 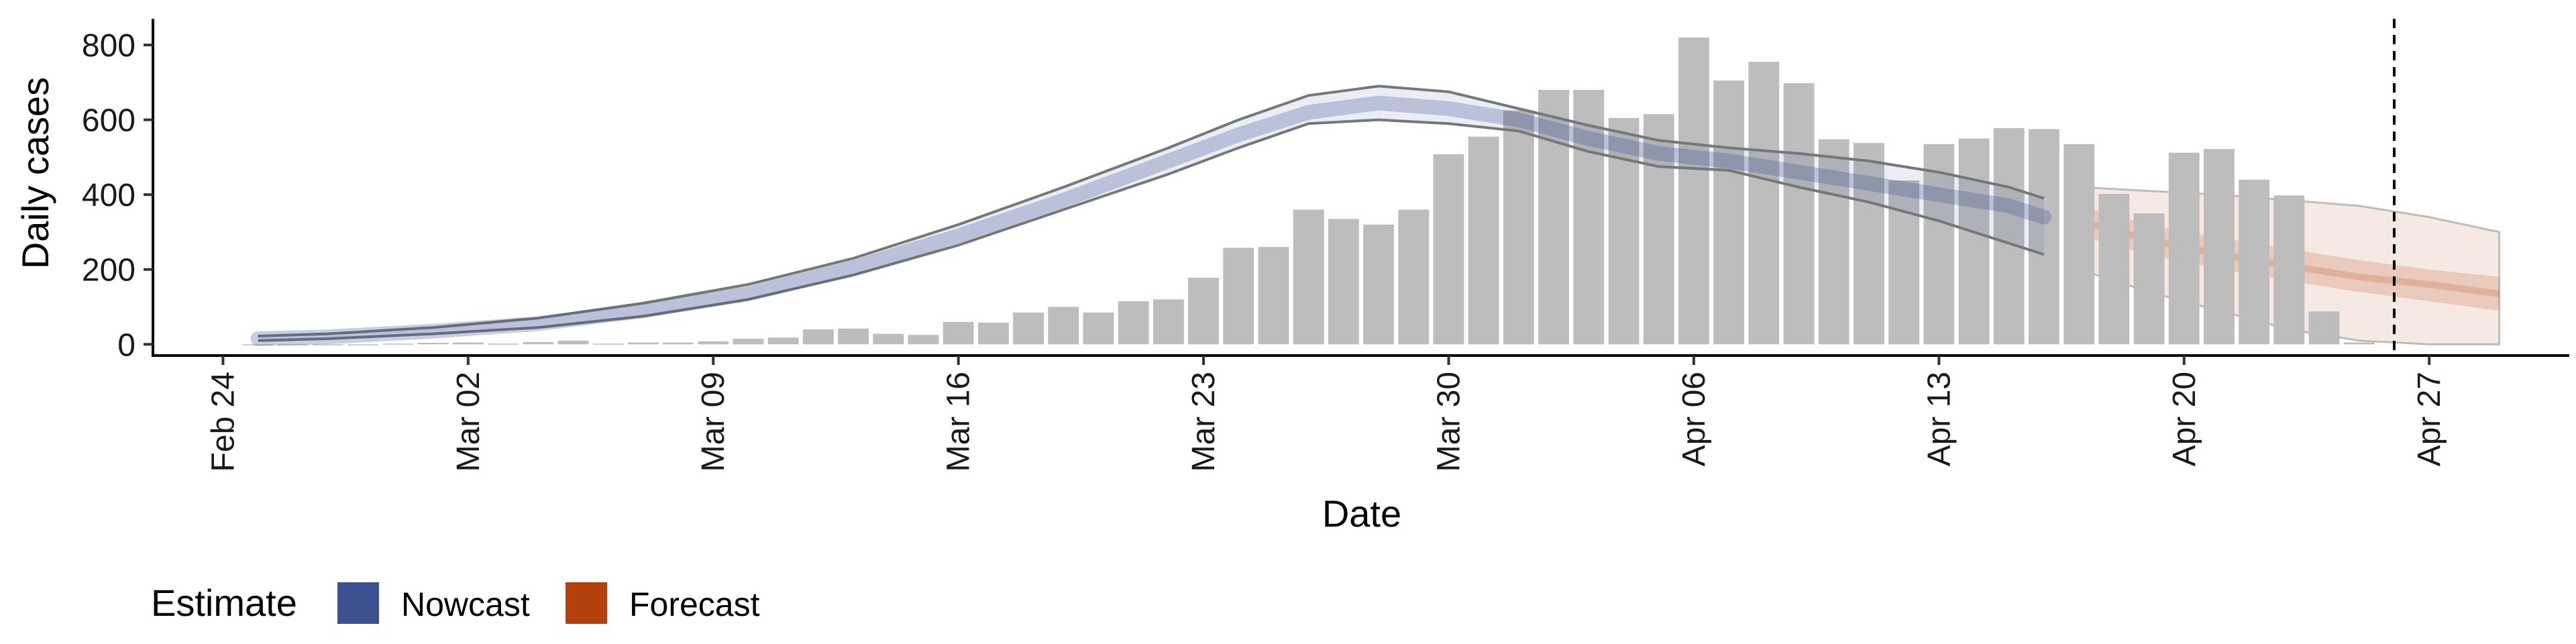 What do you see at coordinates (1939, 419) in the screenshot?
I see `x-tick-label: Apr 13` at bounding box center [1939, 419].